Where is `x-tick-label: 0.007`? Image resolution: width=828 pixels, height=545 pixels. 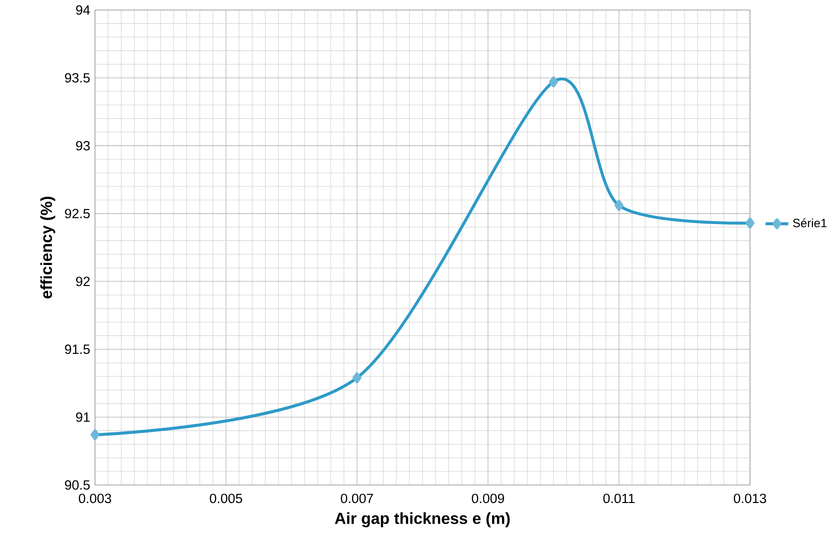
x-tick-label: 0.007 is located at coordinates (357, 499).